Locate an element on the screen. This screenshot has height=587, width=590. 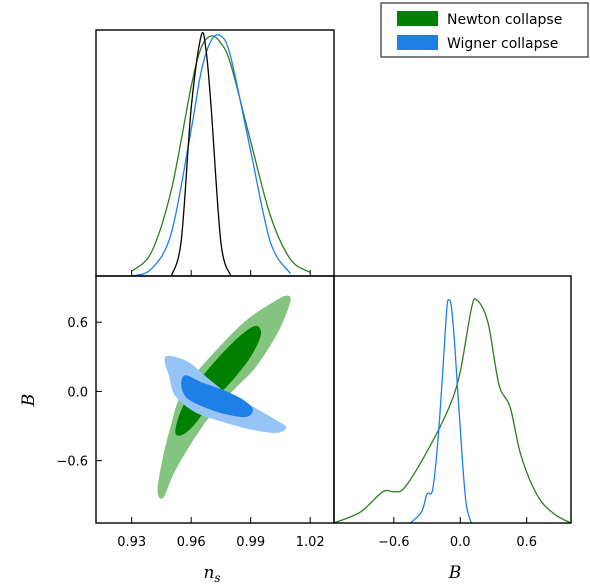
marginal-ns-curve-wigner-collapse is located at coordinates (211, 155).